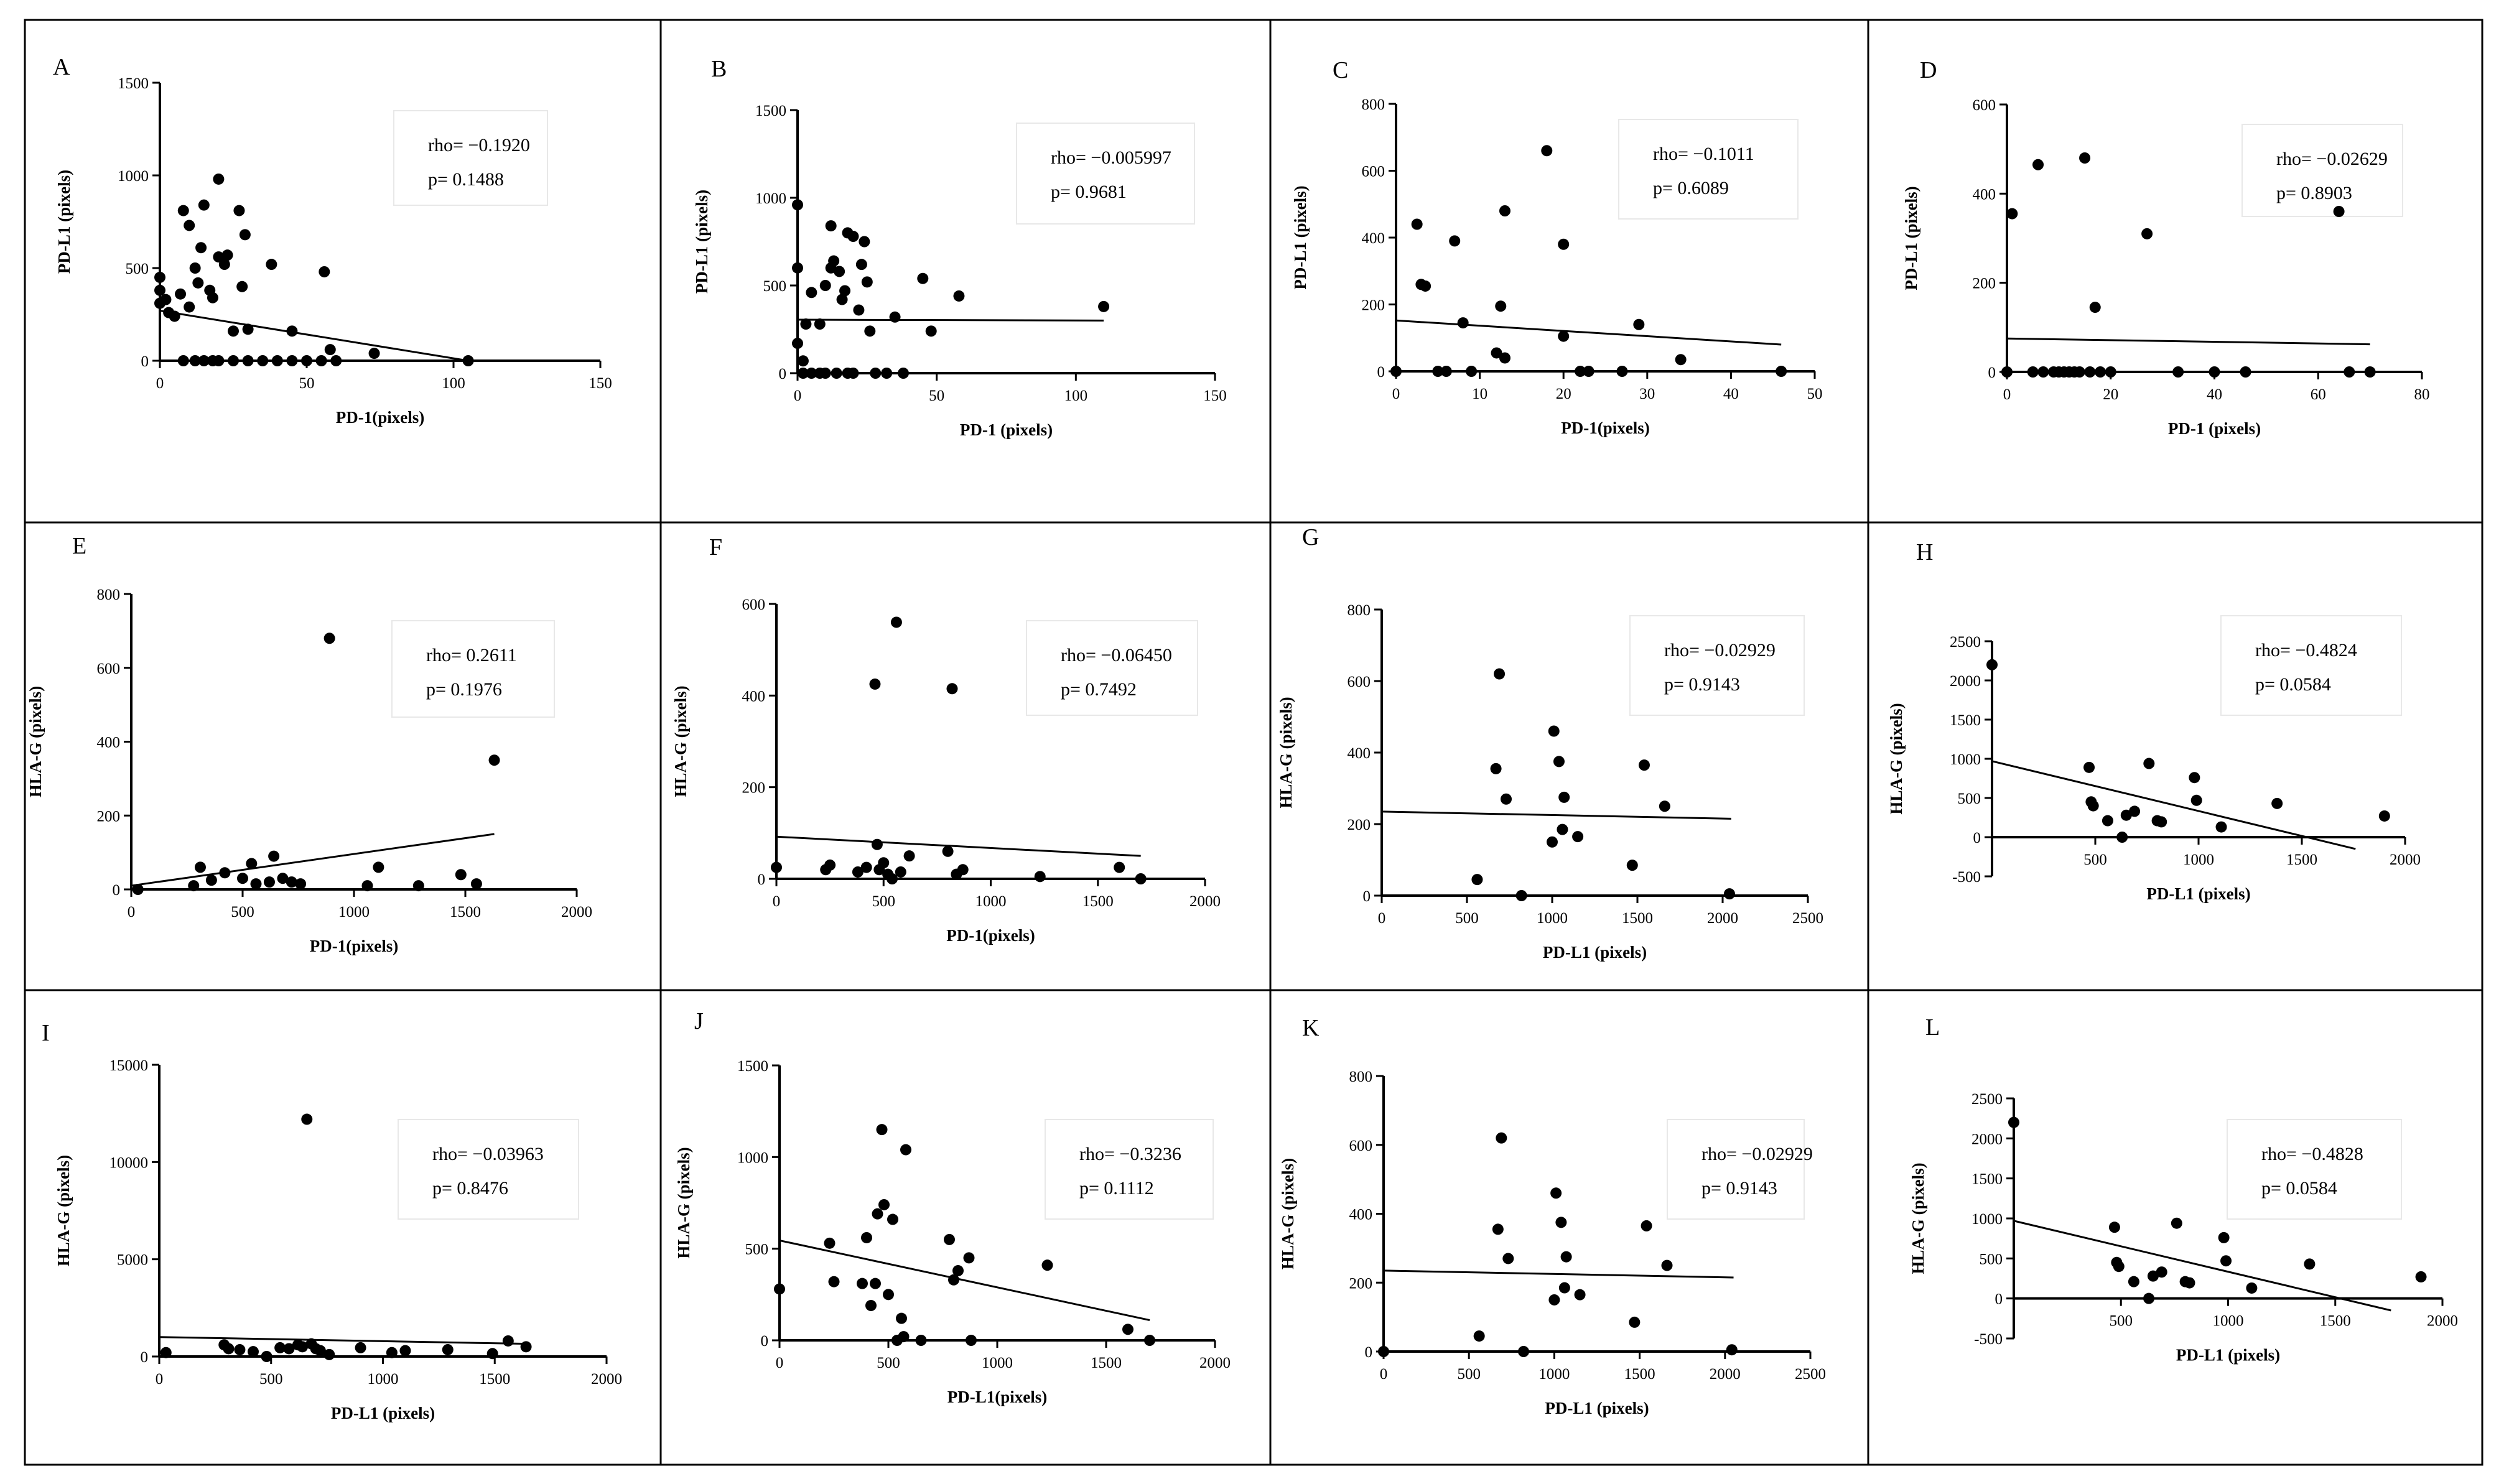  What do you see at coordinates (453, 384) in the screenshot?
I see `x-tick-label: 100` at bounding box center [453, 384].